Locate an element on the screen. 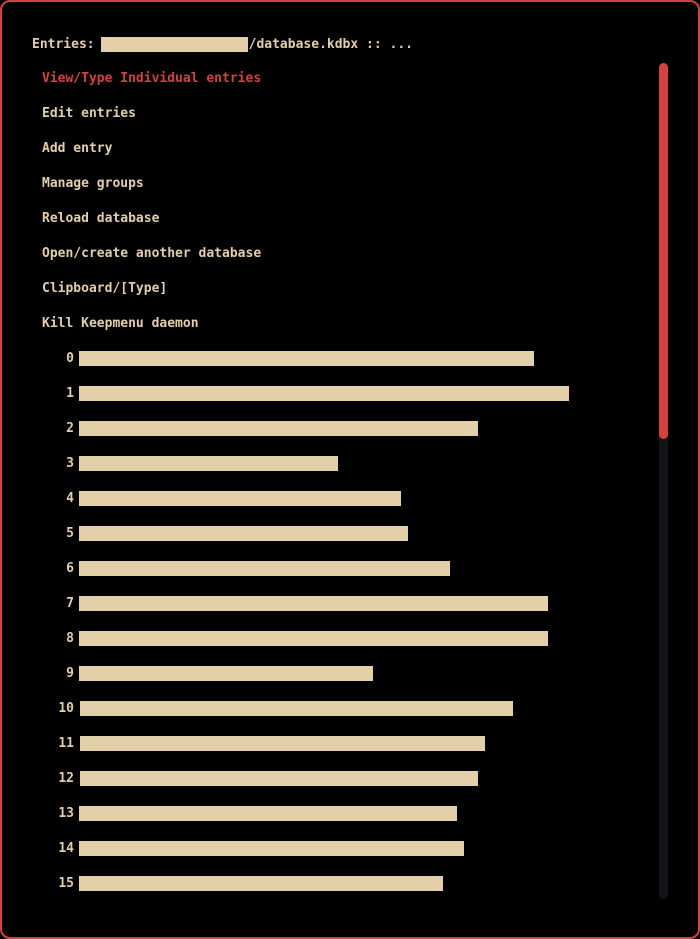 The height and width of the screenshot is (939, 700). entry-number: 10 is located at coordinates (66, 708).